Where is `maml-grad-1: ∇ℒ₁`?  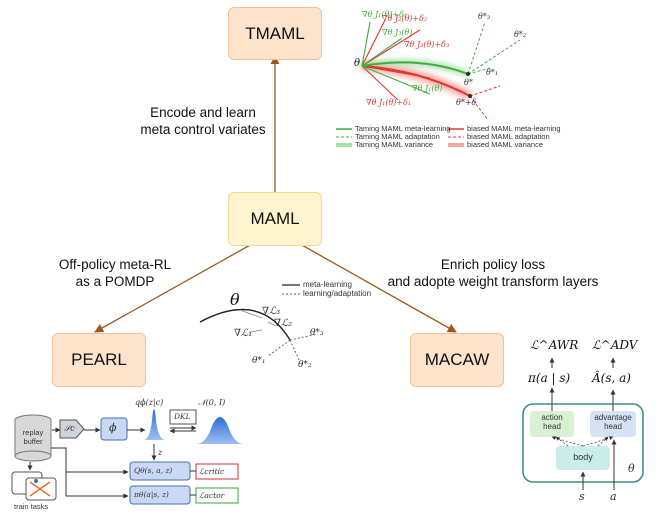
maml-grad-1: ∇ℒ₁ is located at coordinates (243, 333).